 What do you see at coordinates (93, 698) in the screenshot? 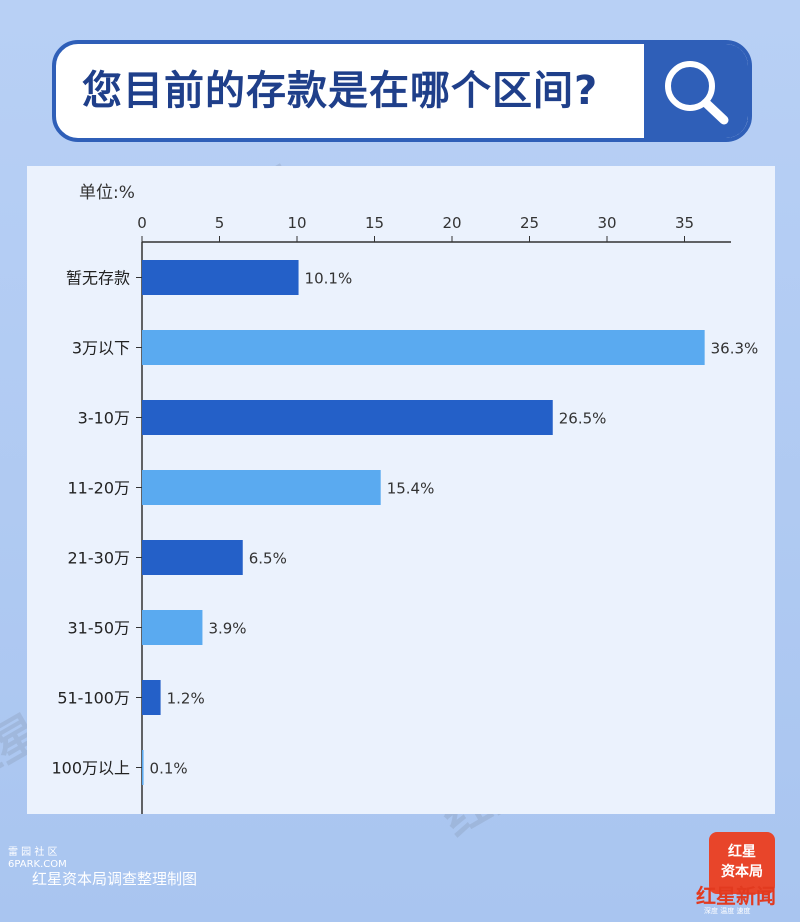
I see `category-label: 51-100万` at bounding box center [93, 698].